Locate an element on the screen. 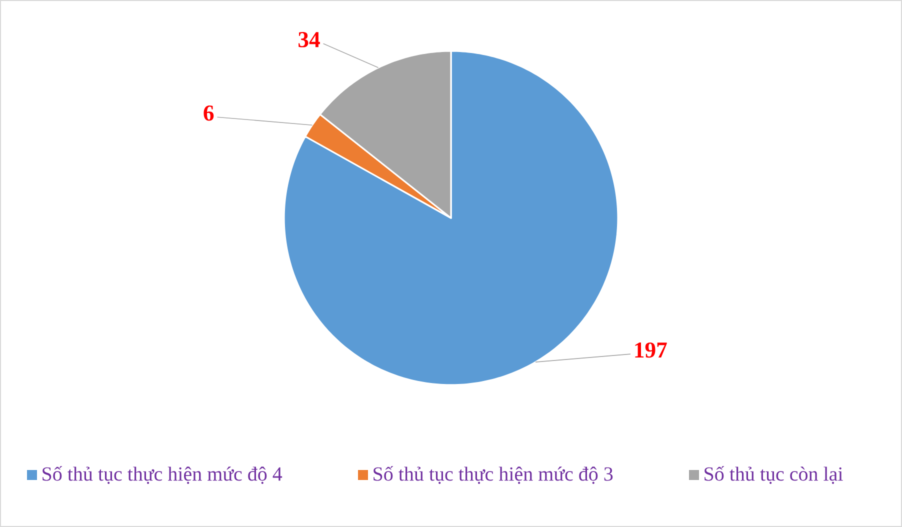 This screenshot has width=902, height=527. data-label: 34 is located at coordinates (309, 40).